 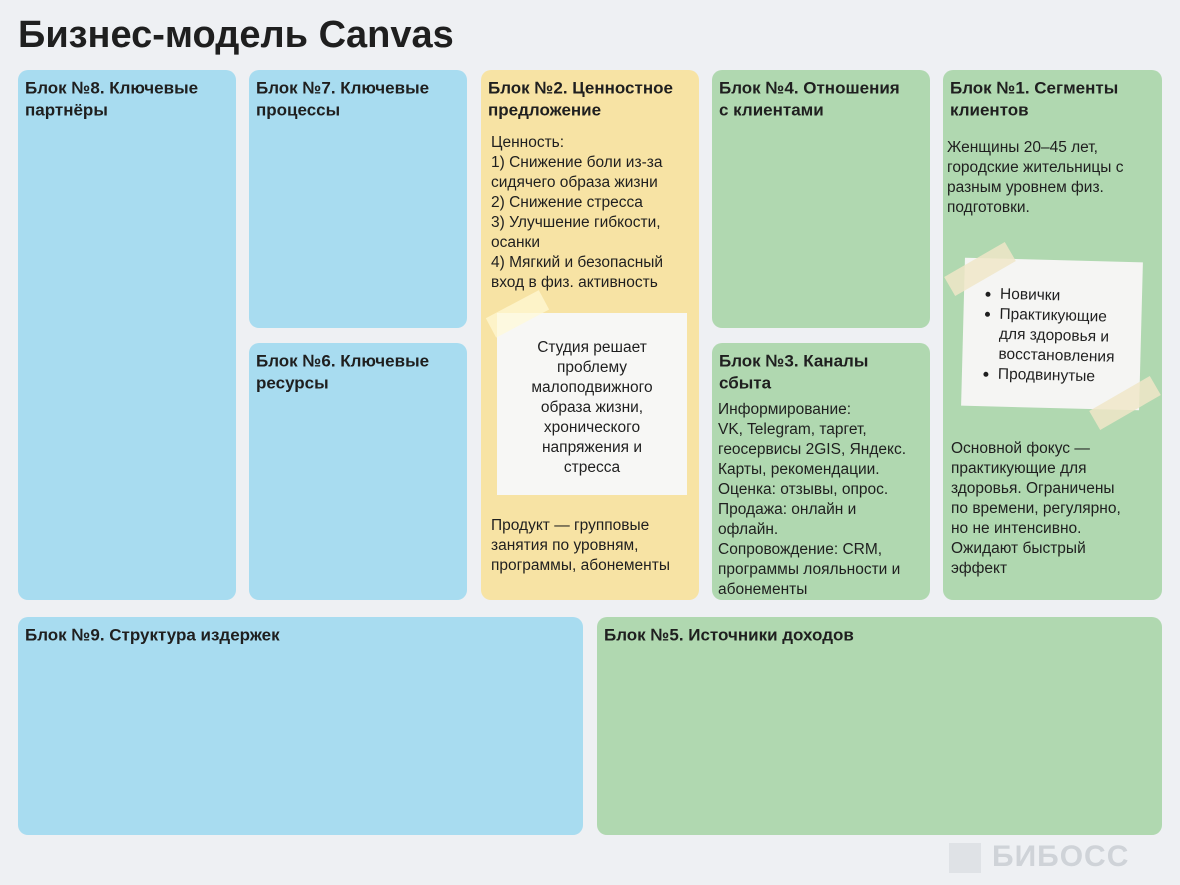 I want to click on block-text: эффект, so click(x=979, y=568).